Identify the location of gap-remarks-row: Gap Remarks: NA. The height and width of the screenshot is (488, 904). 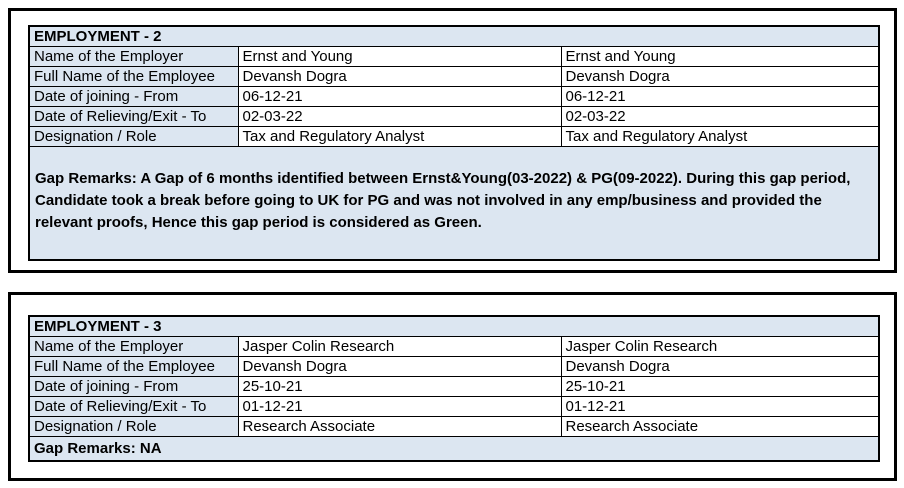
(454, 449).